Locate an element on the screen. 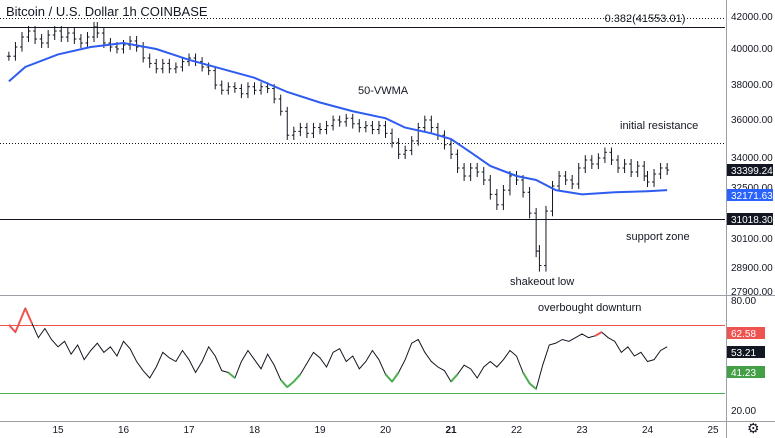 The width and height of the screenshot is (775, 438). rsi-y-tick: 20.00 is located at coordinates (743, 411).